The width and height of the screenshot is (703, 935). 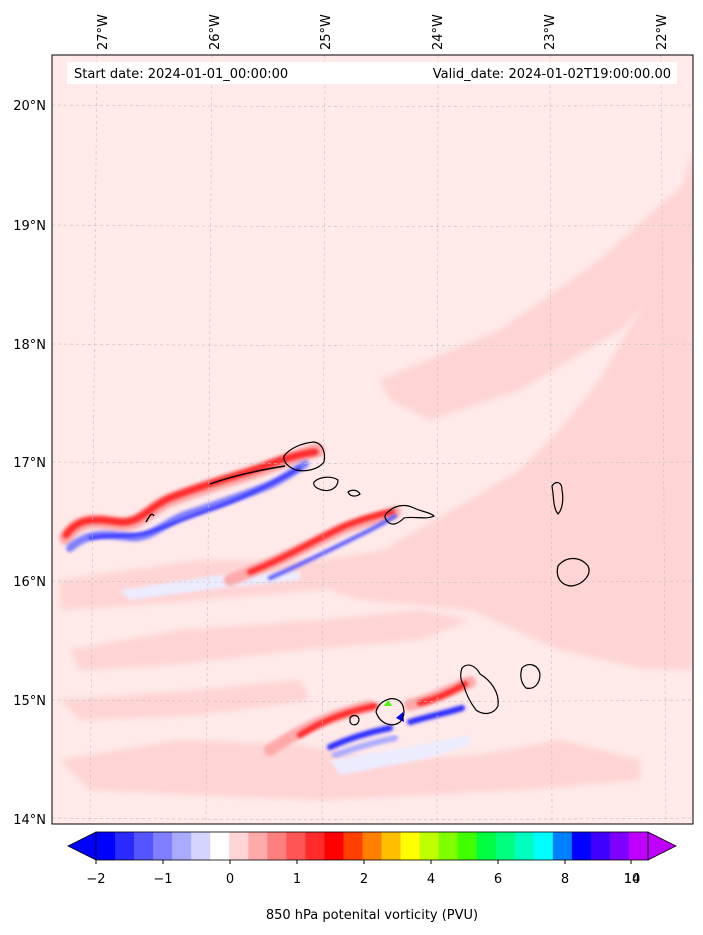 What do you see at coordinates (354, 720) in the screenshot?
I see `island-brava` at bounding box center [354, 720].